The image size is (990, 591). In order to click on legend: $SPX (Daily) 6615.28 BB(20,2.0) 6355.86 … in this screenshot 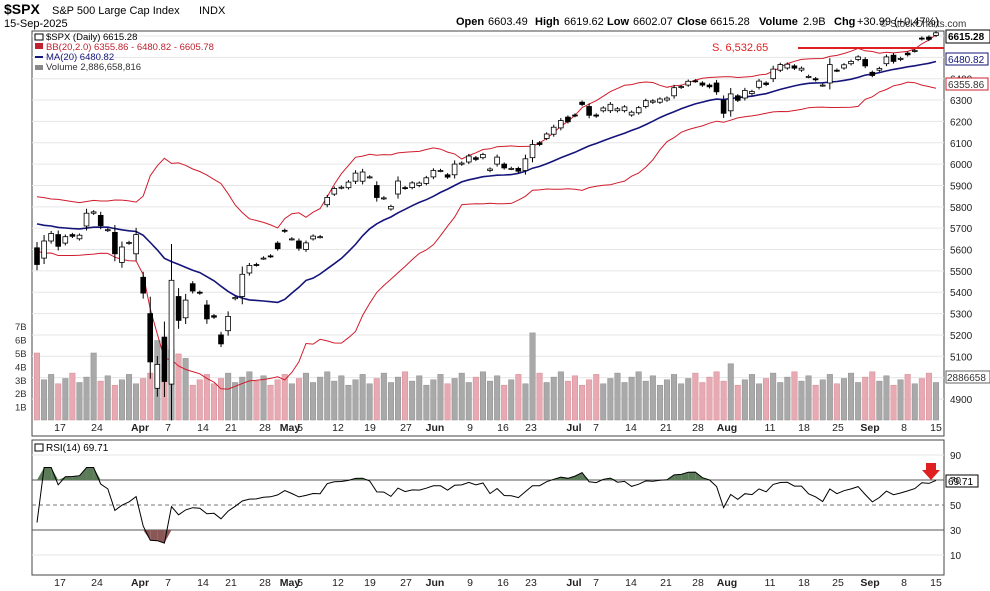, I will do `click(124, 52)`.